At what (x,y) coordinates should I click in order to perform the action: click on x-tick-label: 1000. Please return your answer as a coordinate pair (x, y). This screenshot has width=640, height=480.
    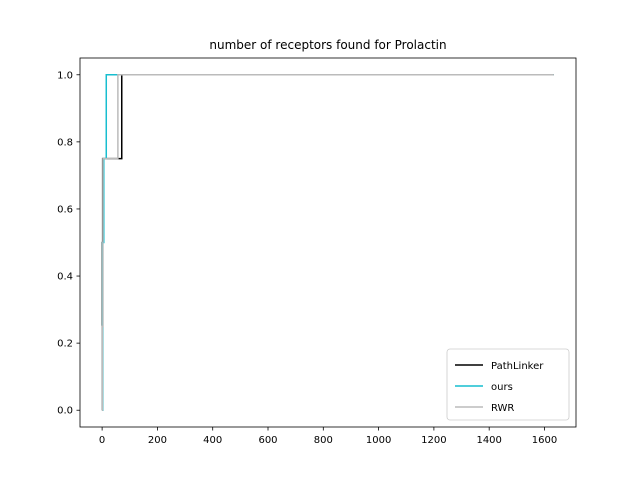
    Looking at the image, I should click on (378, 440).